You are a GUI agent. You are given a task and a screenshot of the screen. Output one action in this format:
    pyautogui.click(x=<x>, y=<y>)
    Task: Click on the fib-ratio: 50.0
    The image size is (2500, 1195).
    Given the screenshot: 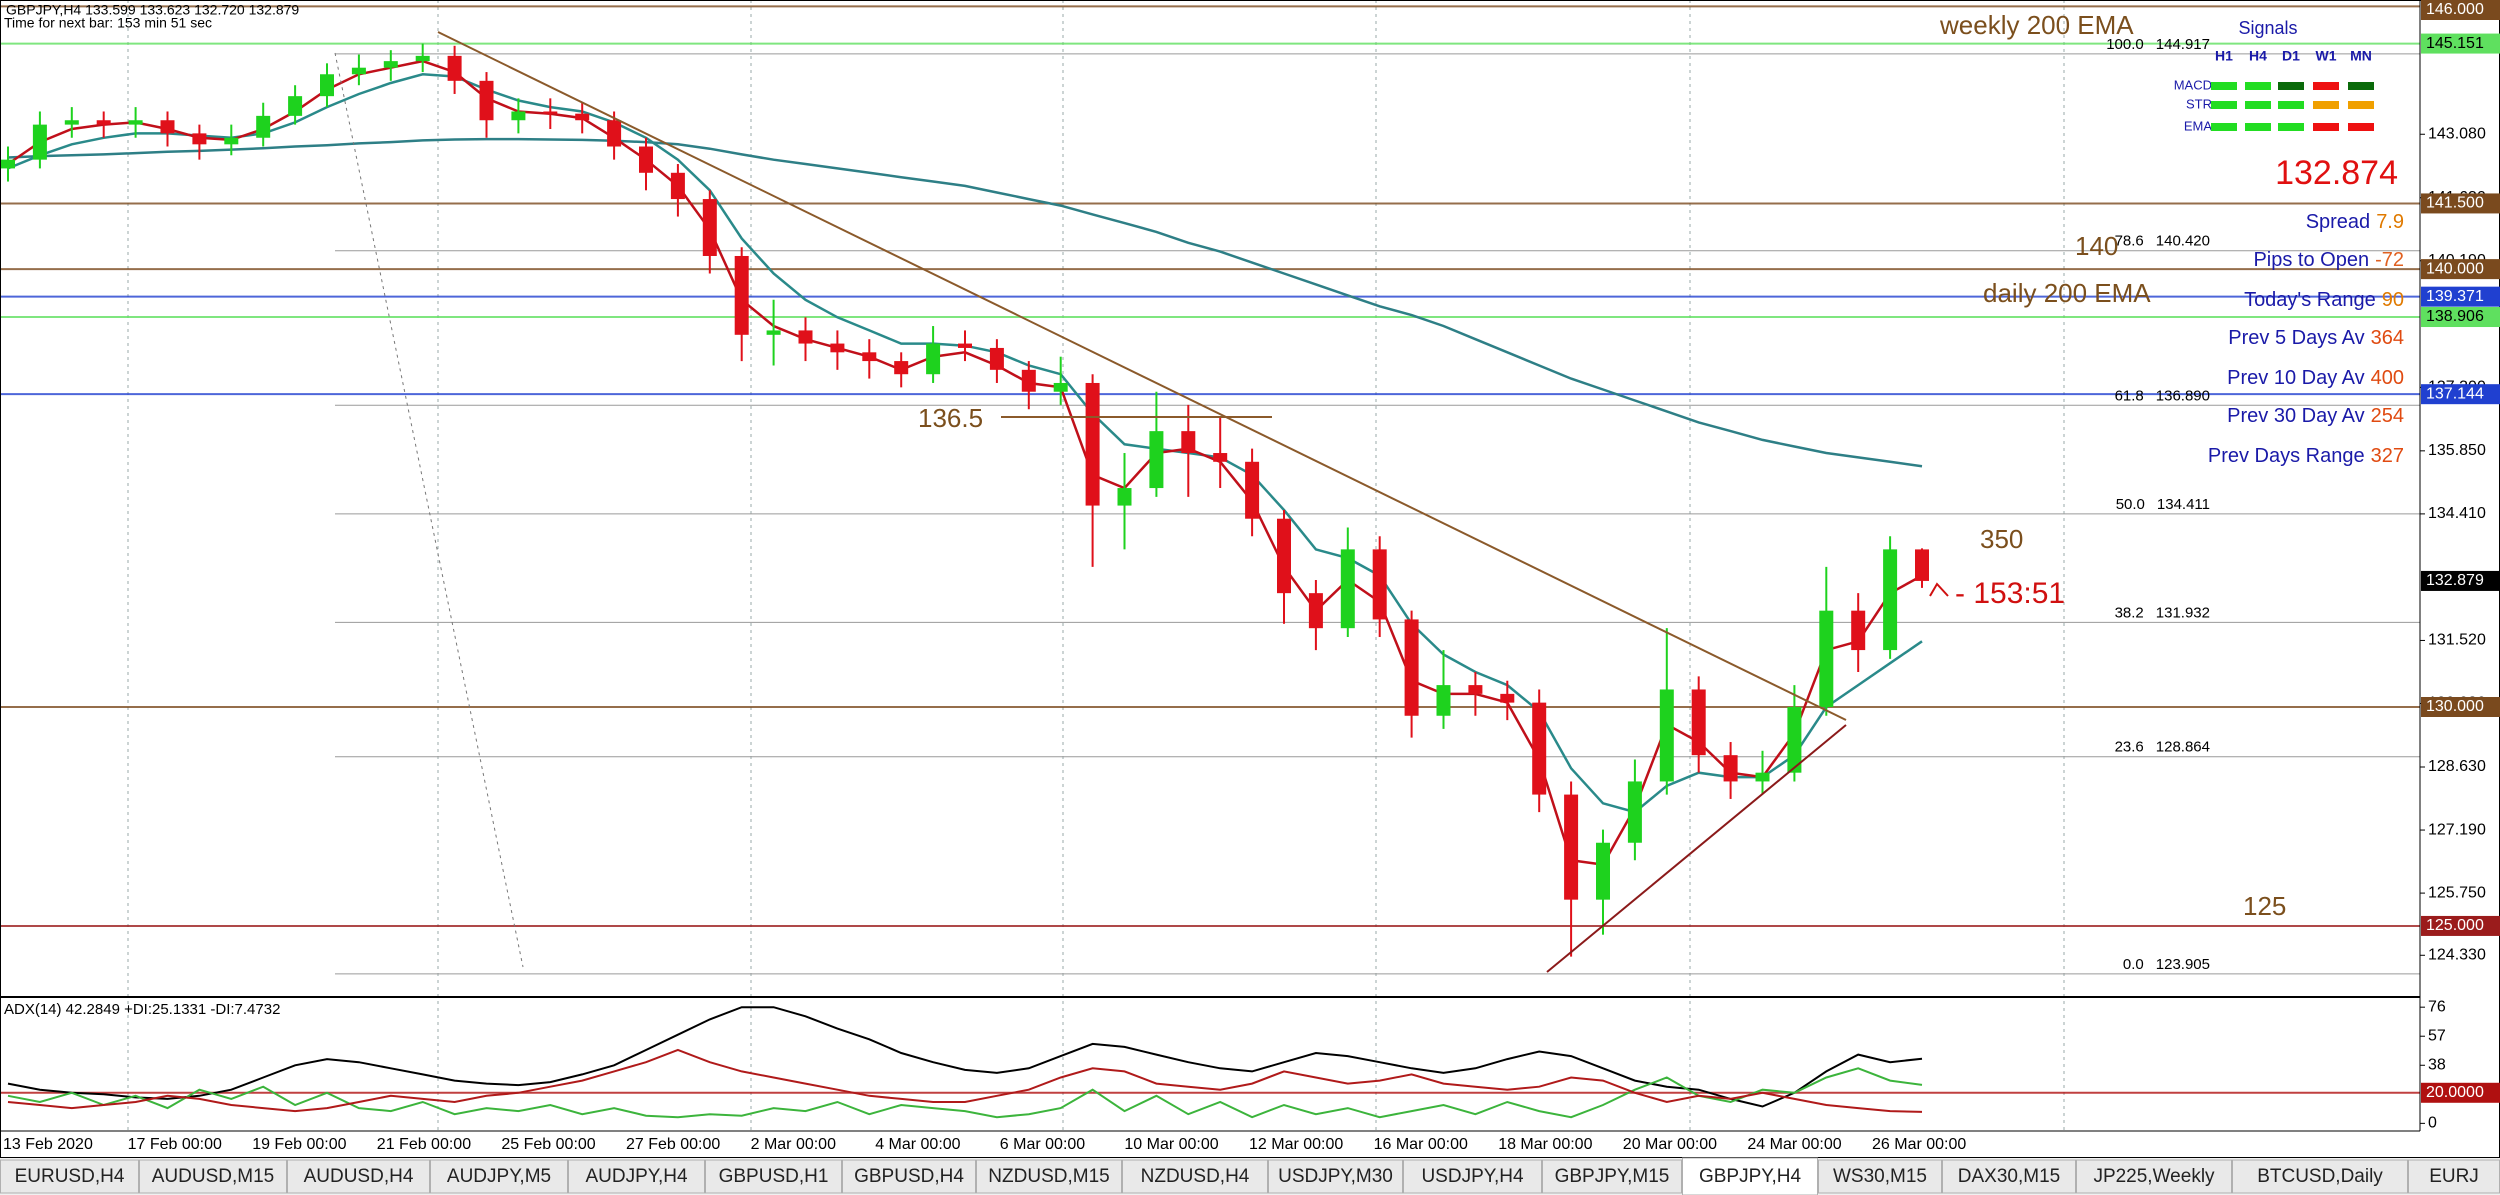 What is the action you would take?
    pyautogui.click(x=2130, y=504)
    